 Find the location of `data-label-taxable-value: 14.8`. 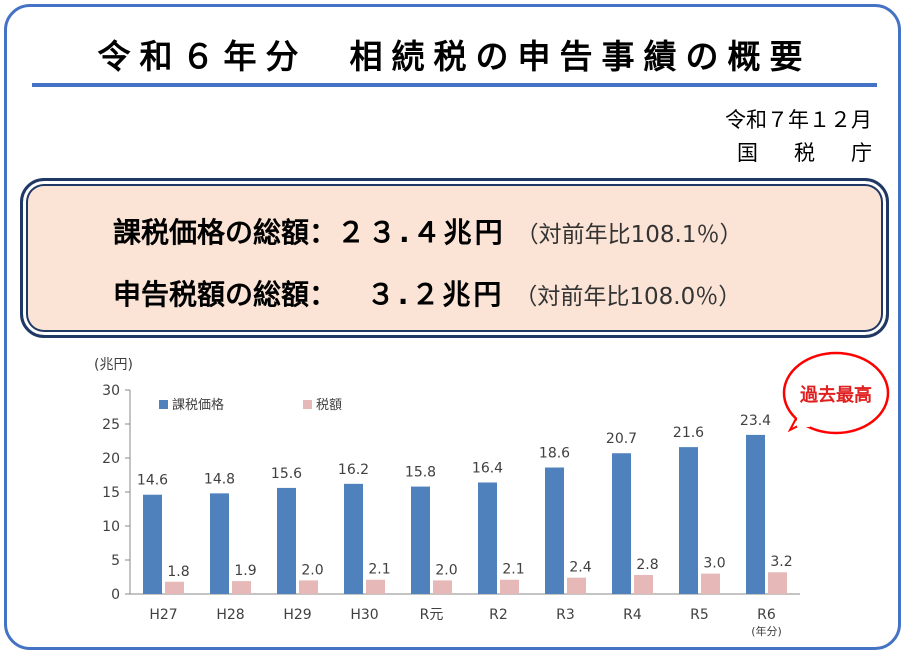

data-label-taxable-value: 14.8 is located at coordinates (219, 479).